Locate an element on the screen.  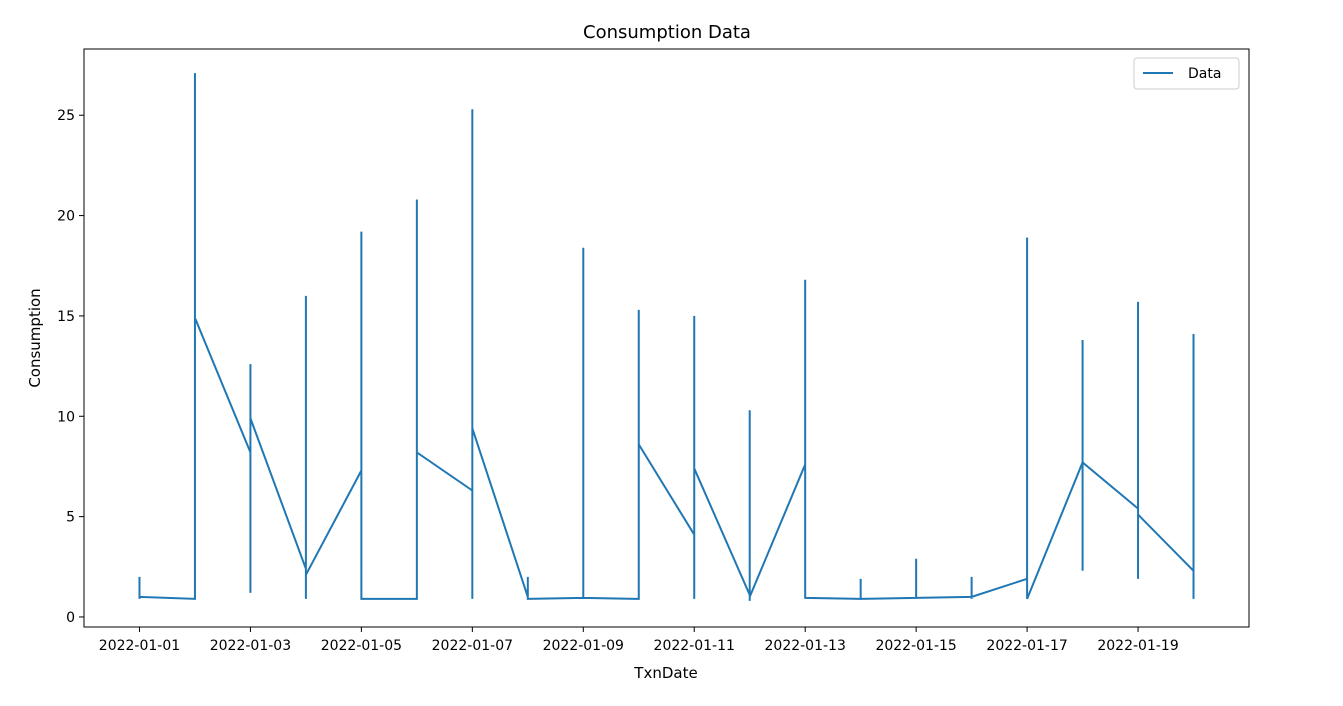
x-tick-label: 2022-01-03 is located at coordinates (250, 646).